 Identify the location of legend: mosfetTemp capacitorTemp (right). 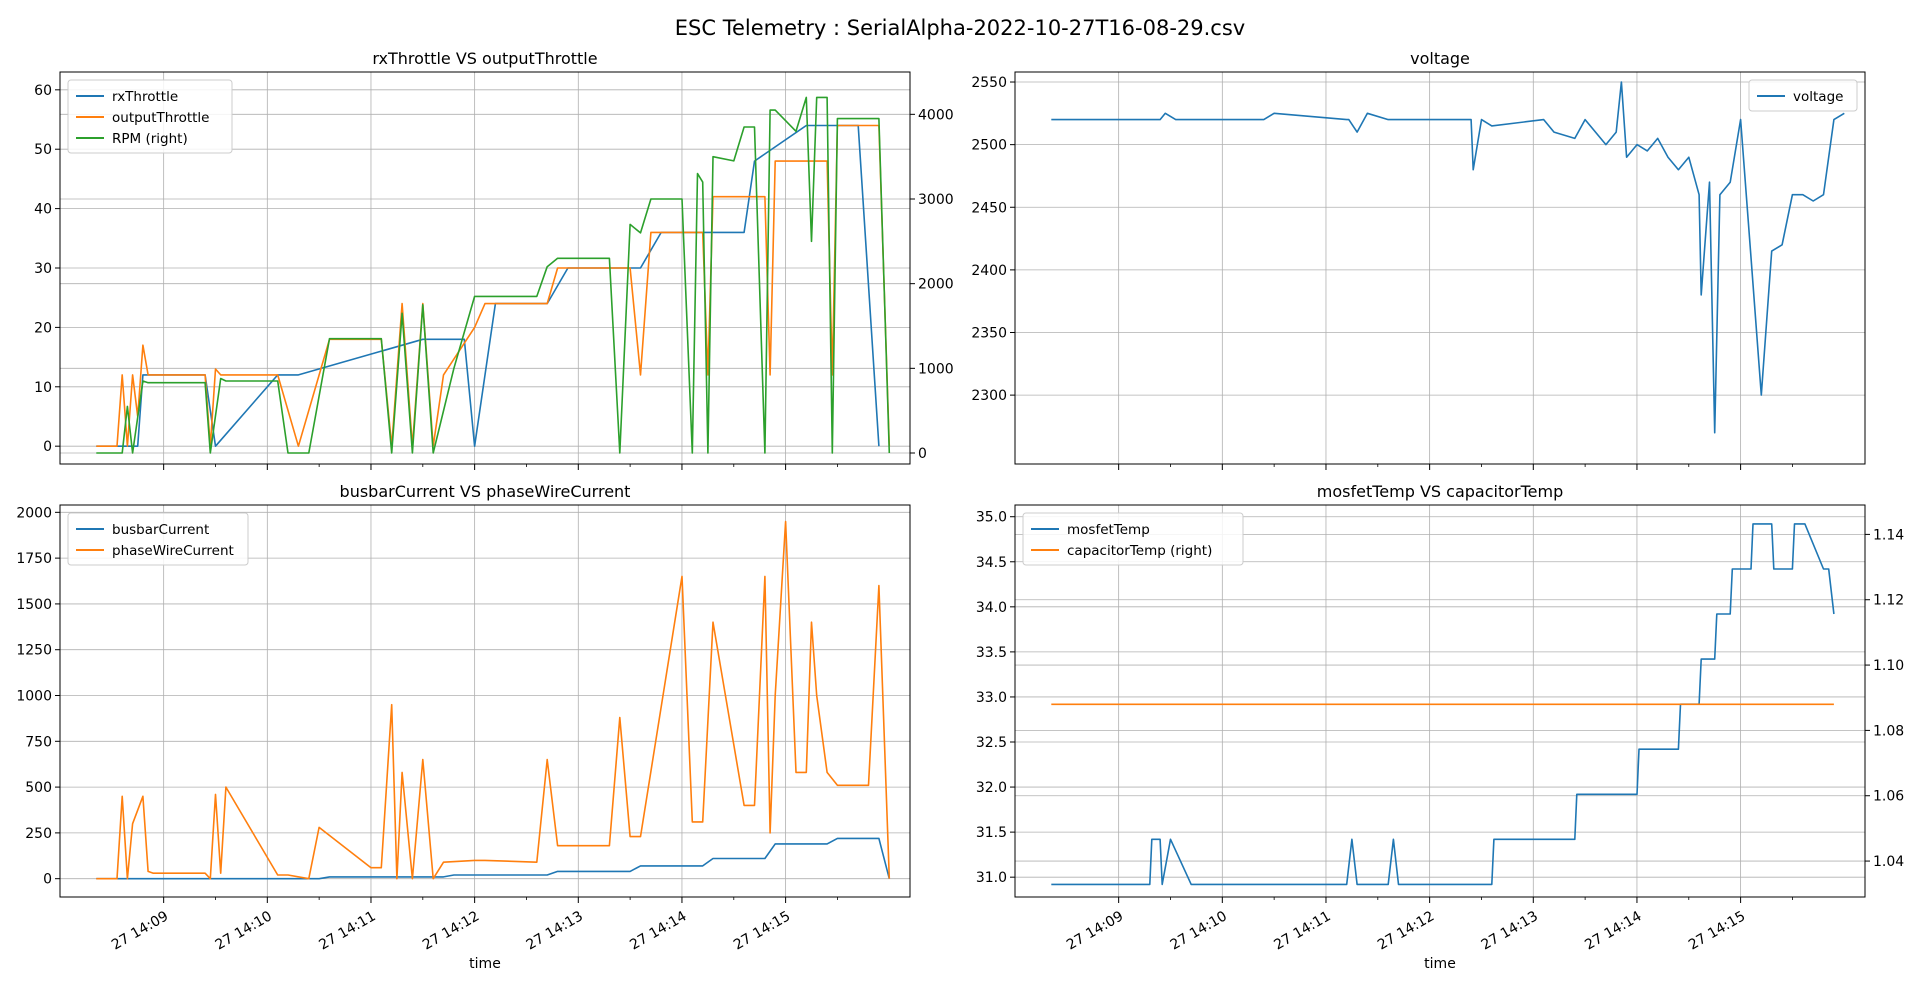
(1133, 539).